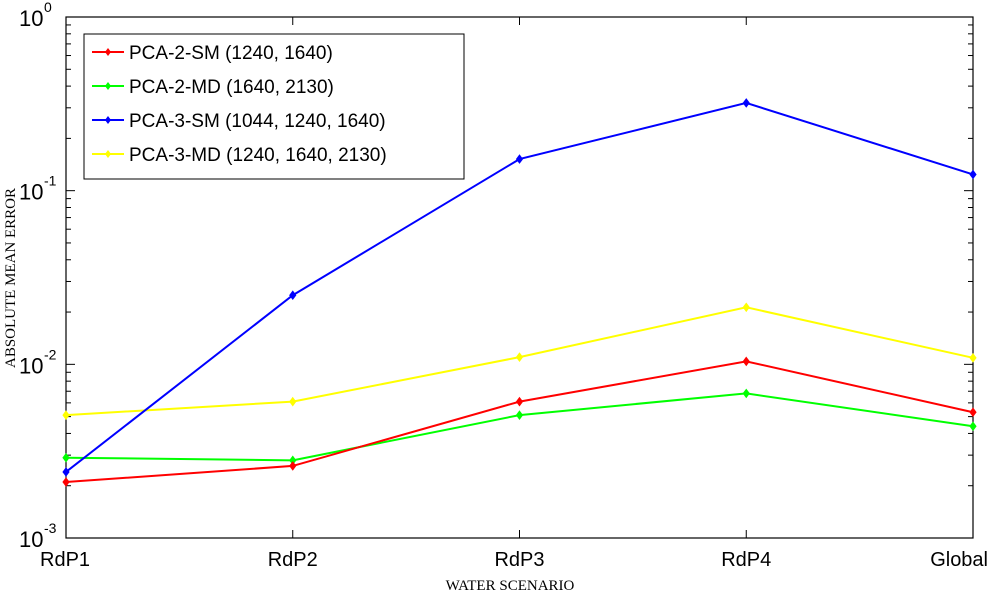 This screenshot has height=596, width=990. What do you see at coordinates (48, 7) in the screenshot?
I see `y-tick-exponent: 0` at bounding box center [48, 7].